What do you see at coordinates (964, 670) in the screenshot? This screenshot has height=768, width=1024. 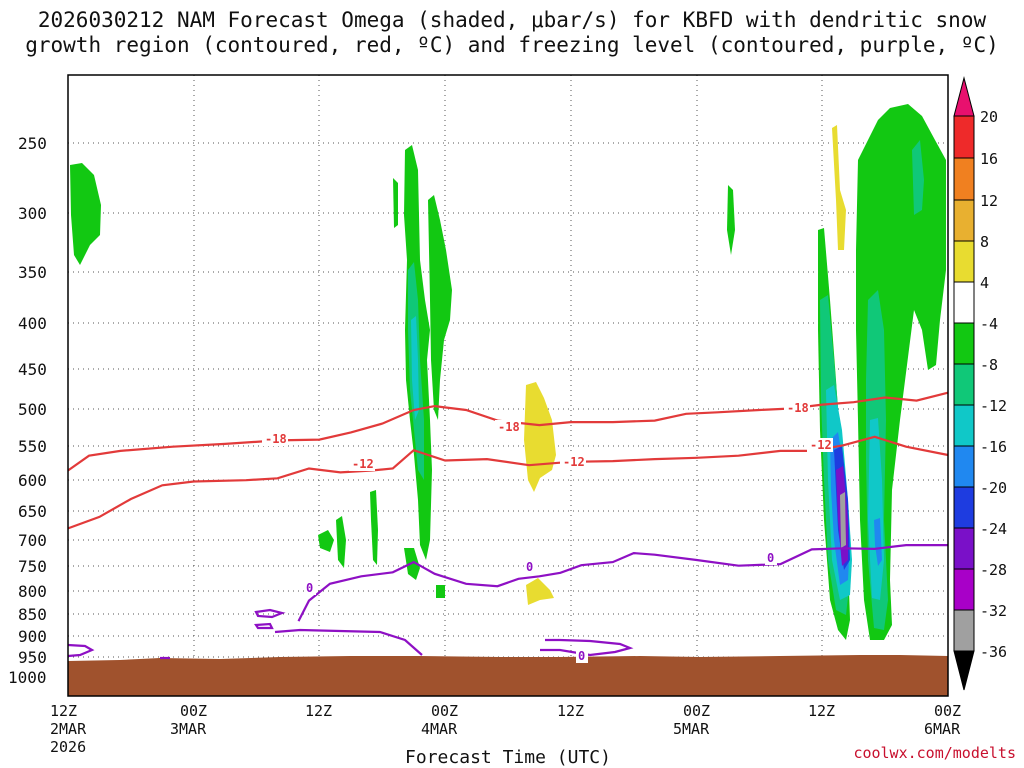 I see `colorbar-bottom-arrow` at bounding box center [964, 670].